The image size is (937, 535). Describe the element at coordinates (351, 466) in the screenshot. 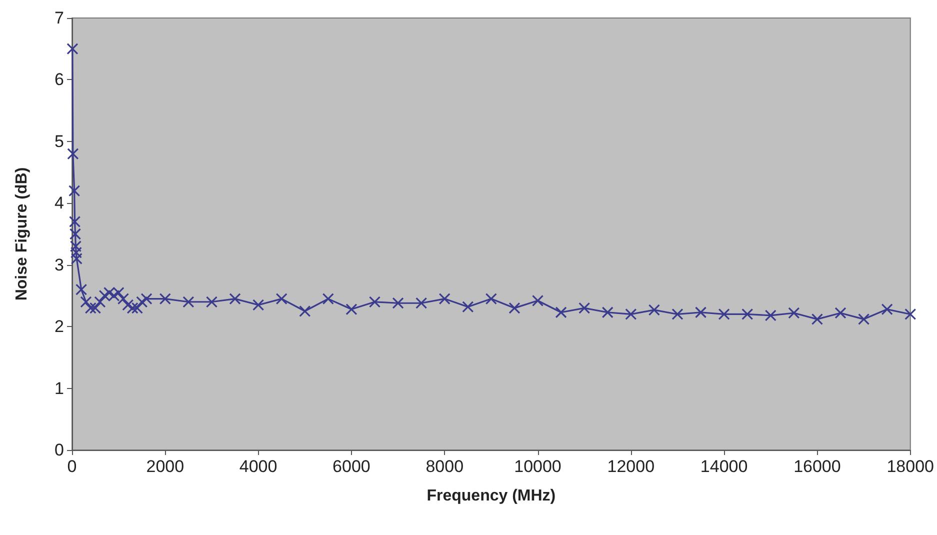

I see `x-tick-label: 6000` at that location.